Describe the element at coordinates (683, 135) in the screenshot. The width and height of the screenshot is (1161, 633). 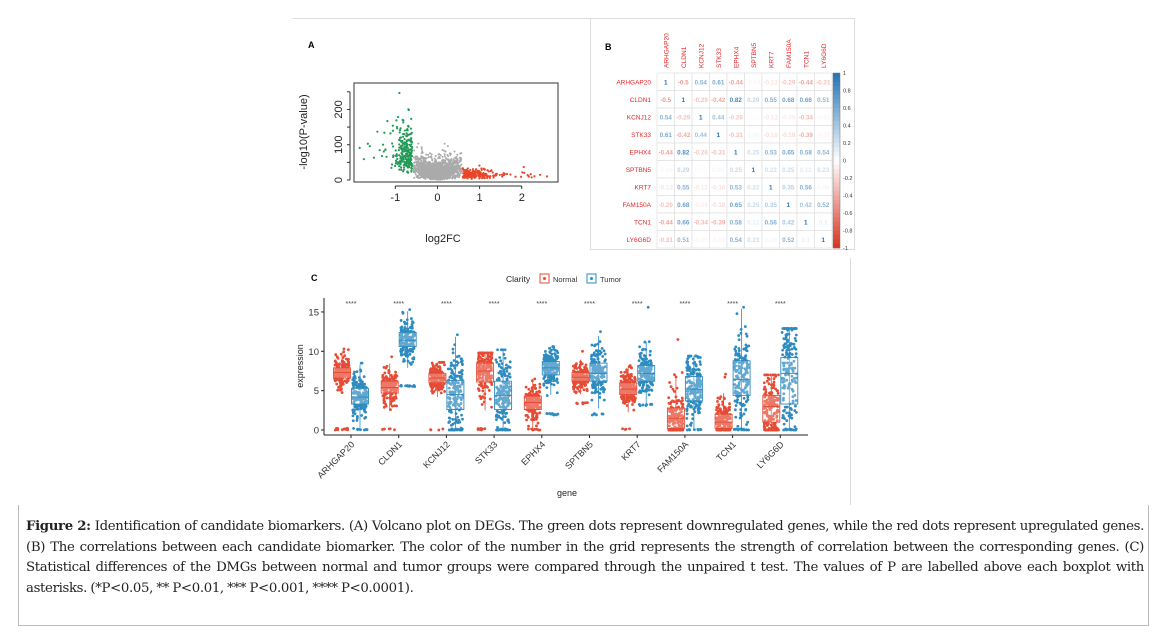
I see `corr-value: -0.42` at that location.